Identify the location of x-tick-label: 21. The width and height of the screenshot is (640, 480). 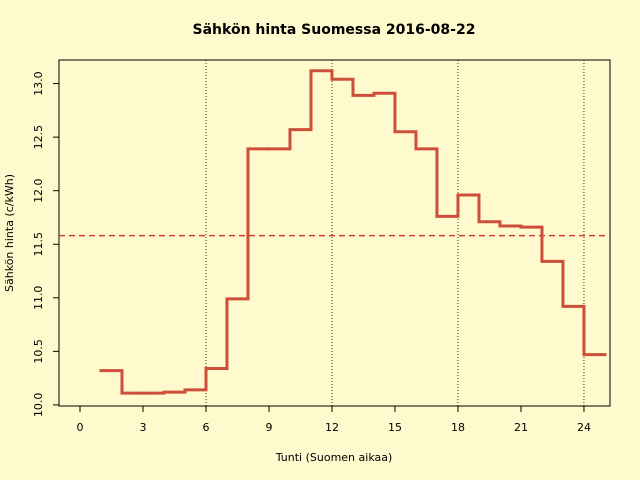
(521, 427).